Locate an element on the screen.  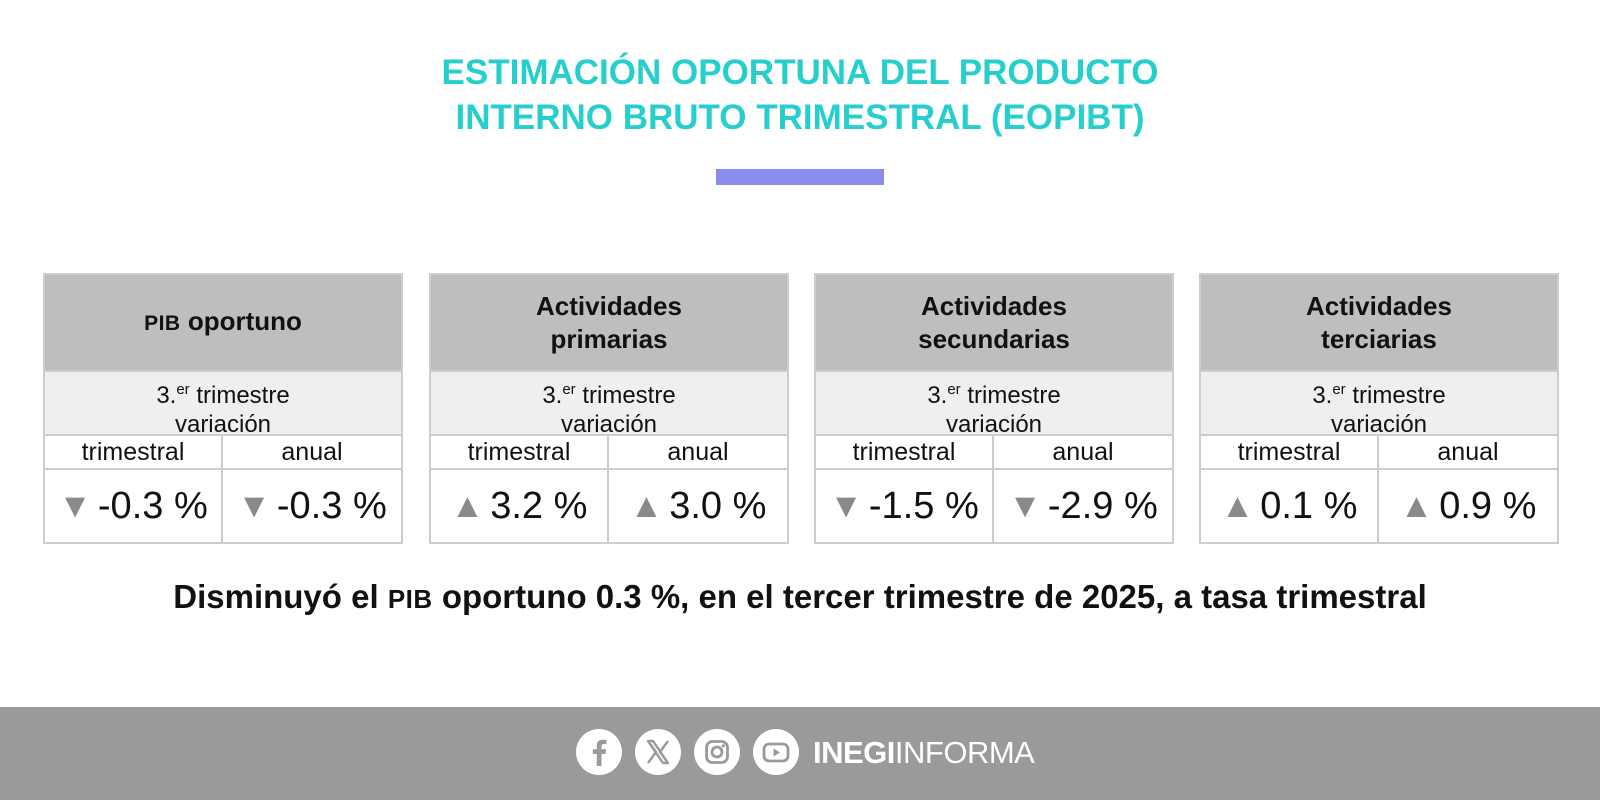
headline-before: Disminuyó el is located at coordinates (280, 596).